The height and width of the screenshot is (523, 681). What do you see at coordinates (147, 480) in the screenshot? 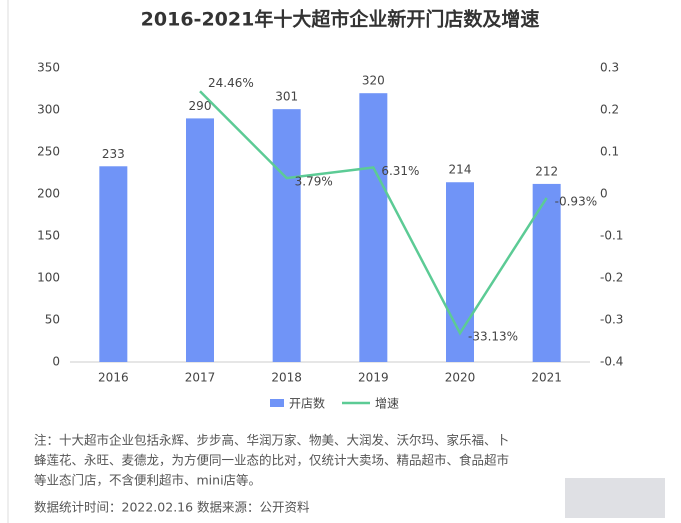
I see `note: 等业态门店，不含便利超市、mini店等。` at bounding box center [147, 480].